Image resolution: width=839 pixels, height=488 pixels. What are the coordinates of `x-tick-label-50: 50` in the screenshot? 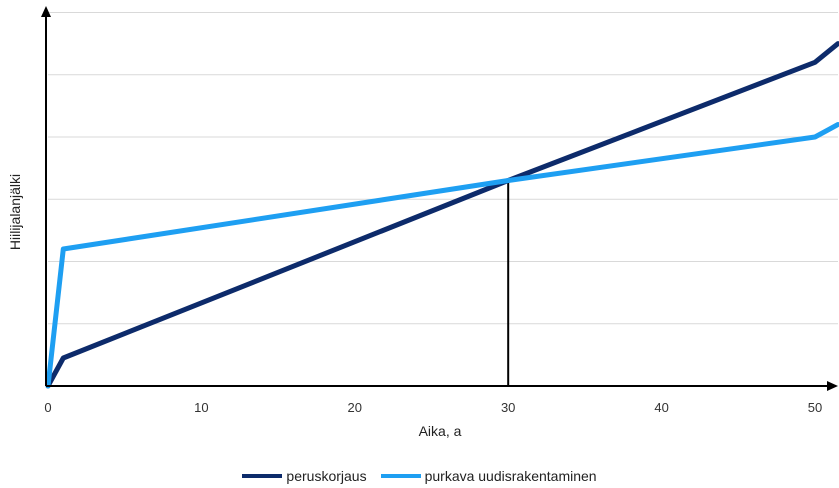 It's located at (815, 407).